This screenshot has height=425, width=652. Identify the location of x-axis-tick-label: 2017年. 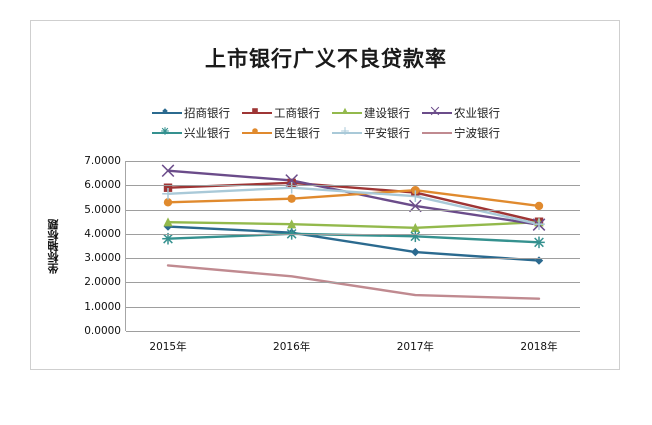
(415, 347).